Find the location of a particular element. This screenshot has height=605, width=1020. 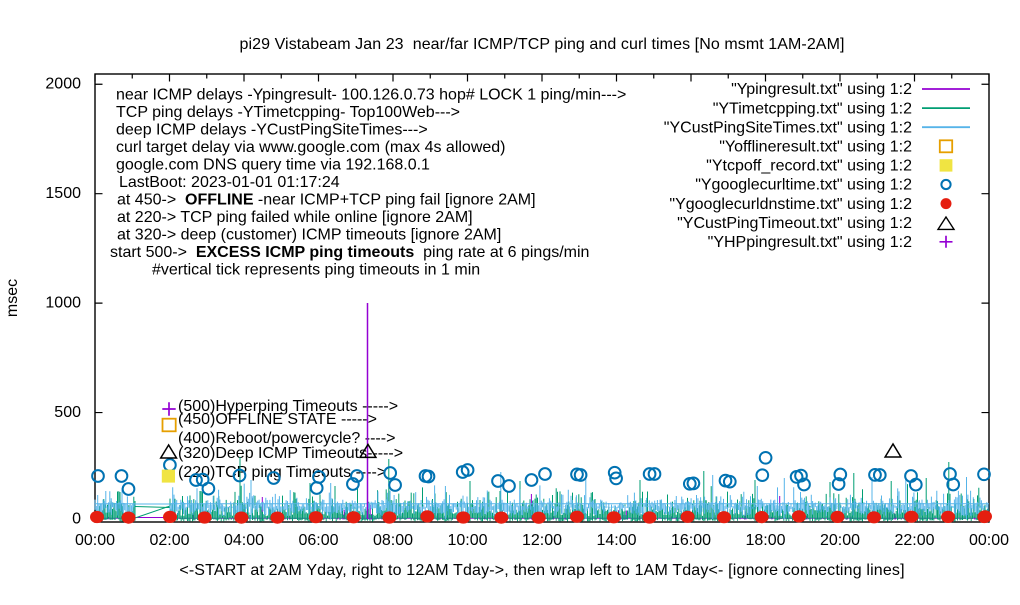

svg-text: 06:00 is located at coordinates (318, 540).